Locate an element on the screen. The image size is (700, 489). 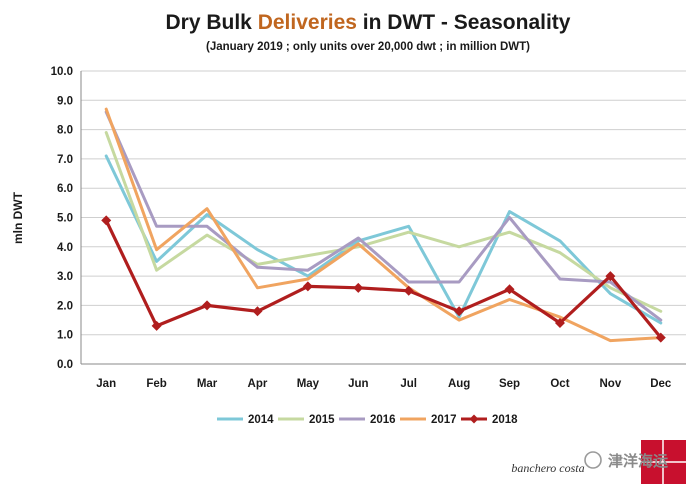
x-tick-label: Apr is located at coordinates (258, 384).